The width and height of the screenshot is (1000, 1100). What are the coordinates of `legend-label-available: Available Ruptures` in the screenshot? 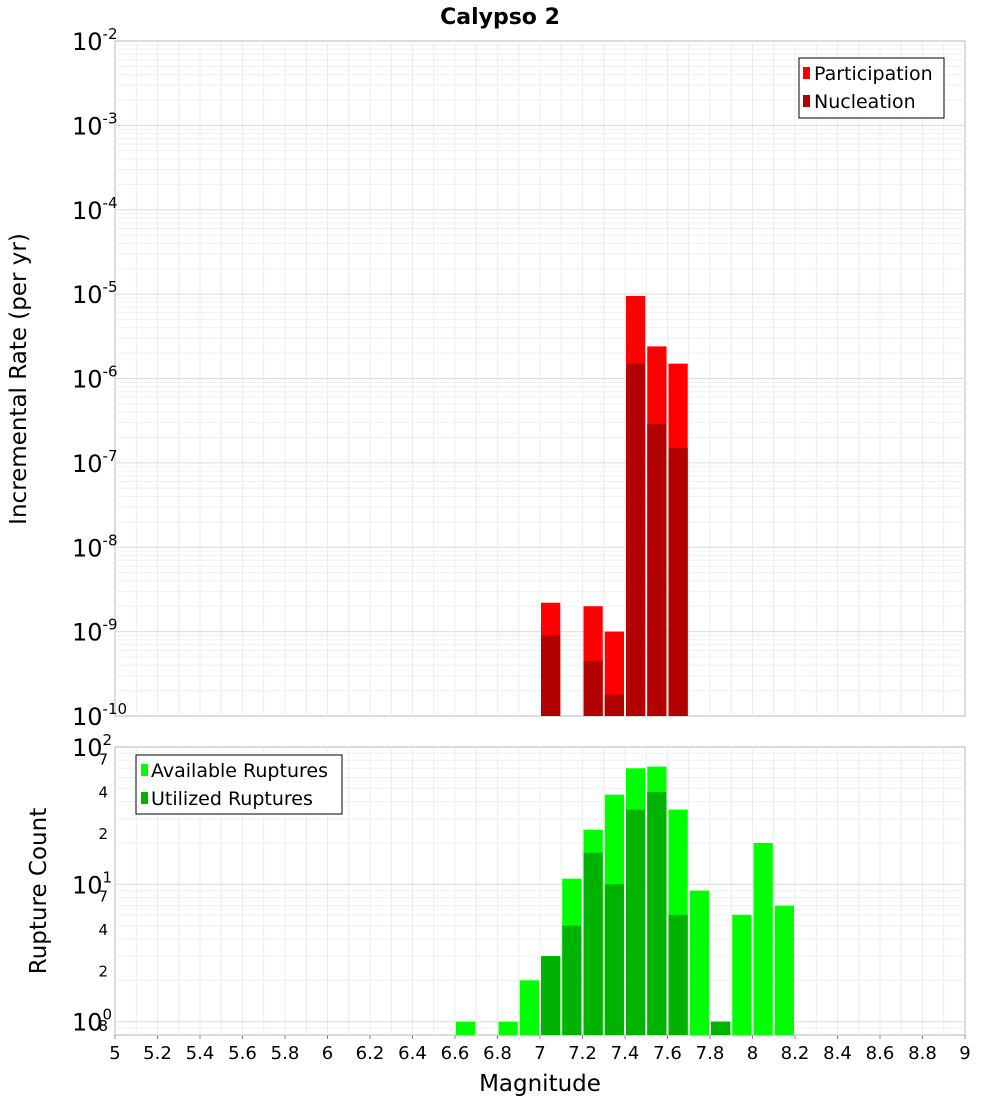 It's located at (239, 771).